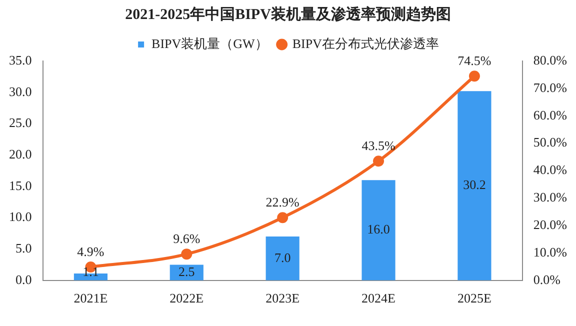 Image resolution: width=576 pixels, height=326 pixels. I want to click on y-tick-label: 5.0, so click(24, 248).